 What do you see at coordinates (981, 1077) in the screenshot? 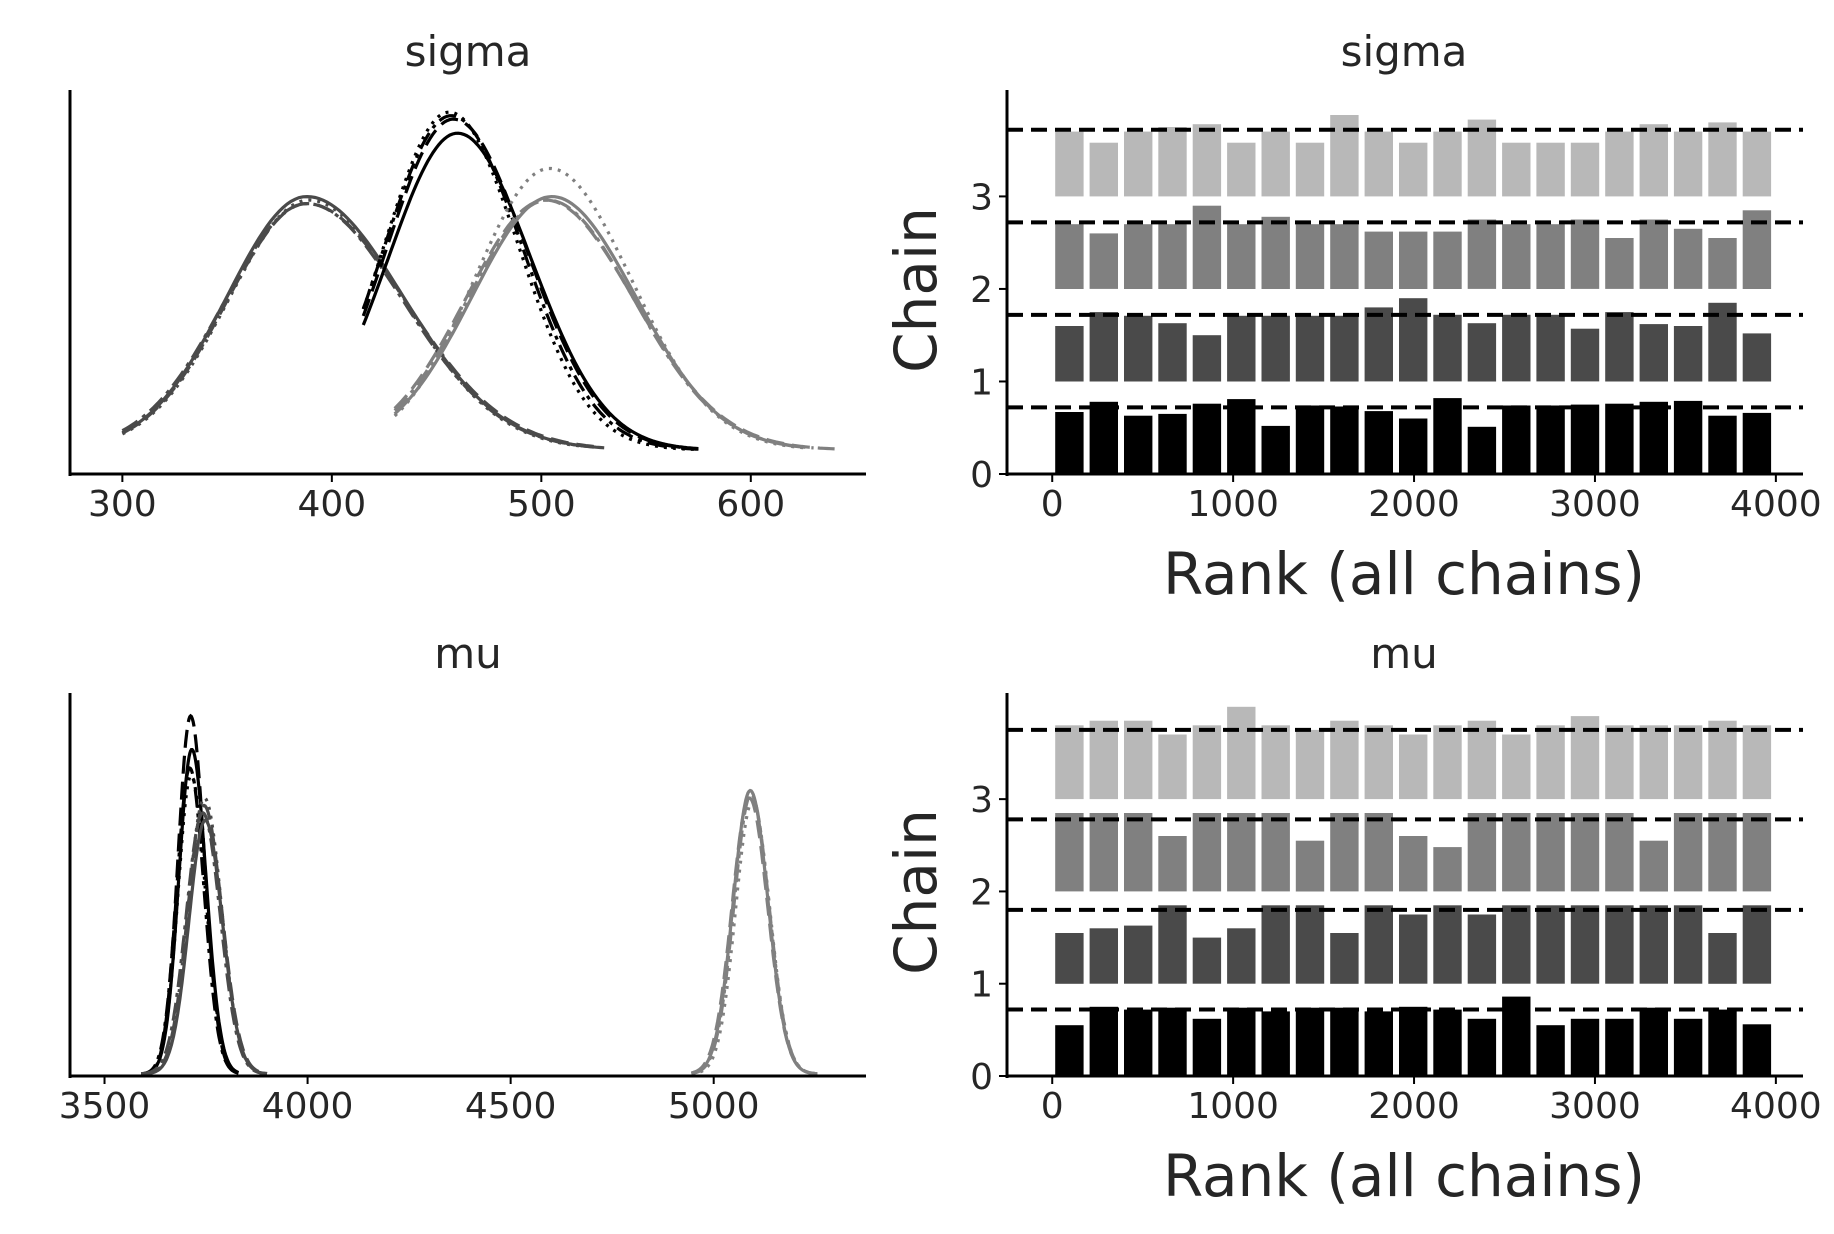
I see `y-tick-label: 0` at bounding box center [981, 1077].